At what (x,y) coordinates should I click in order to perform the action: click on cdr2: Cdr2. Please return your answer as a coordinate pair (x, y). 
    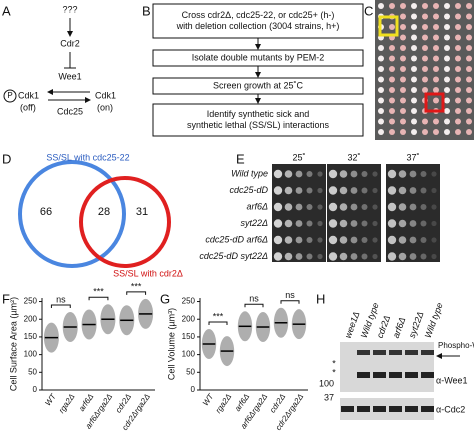
    Looking at the image, I should click on (70, 43).